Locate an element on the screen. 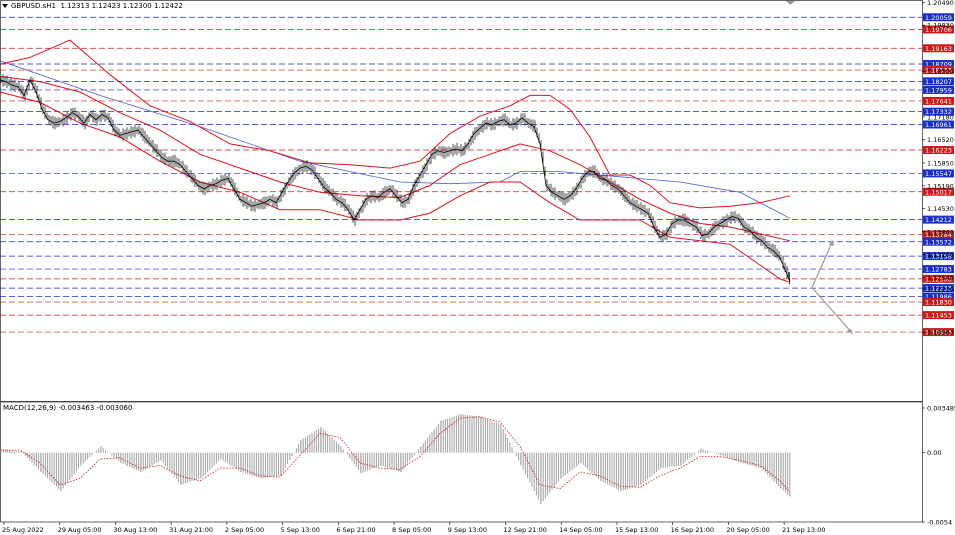  y-axis-tick-label: 1.13860 is located at coordinates (940, 232).